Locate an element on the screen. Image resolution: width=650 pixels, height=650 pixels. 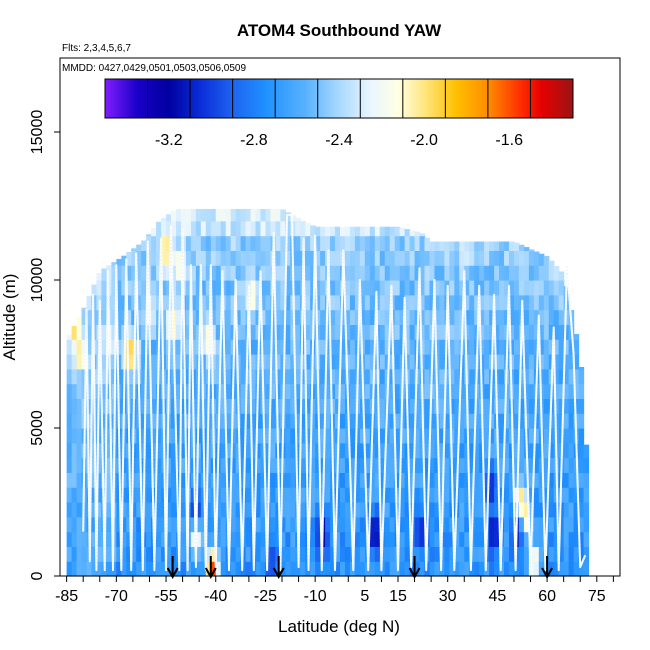
chart-subtitle-dates: MMDD: 0427,0429,0501,0503,0506,0509 is located at coordinates (154, 68).